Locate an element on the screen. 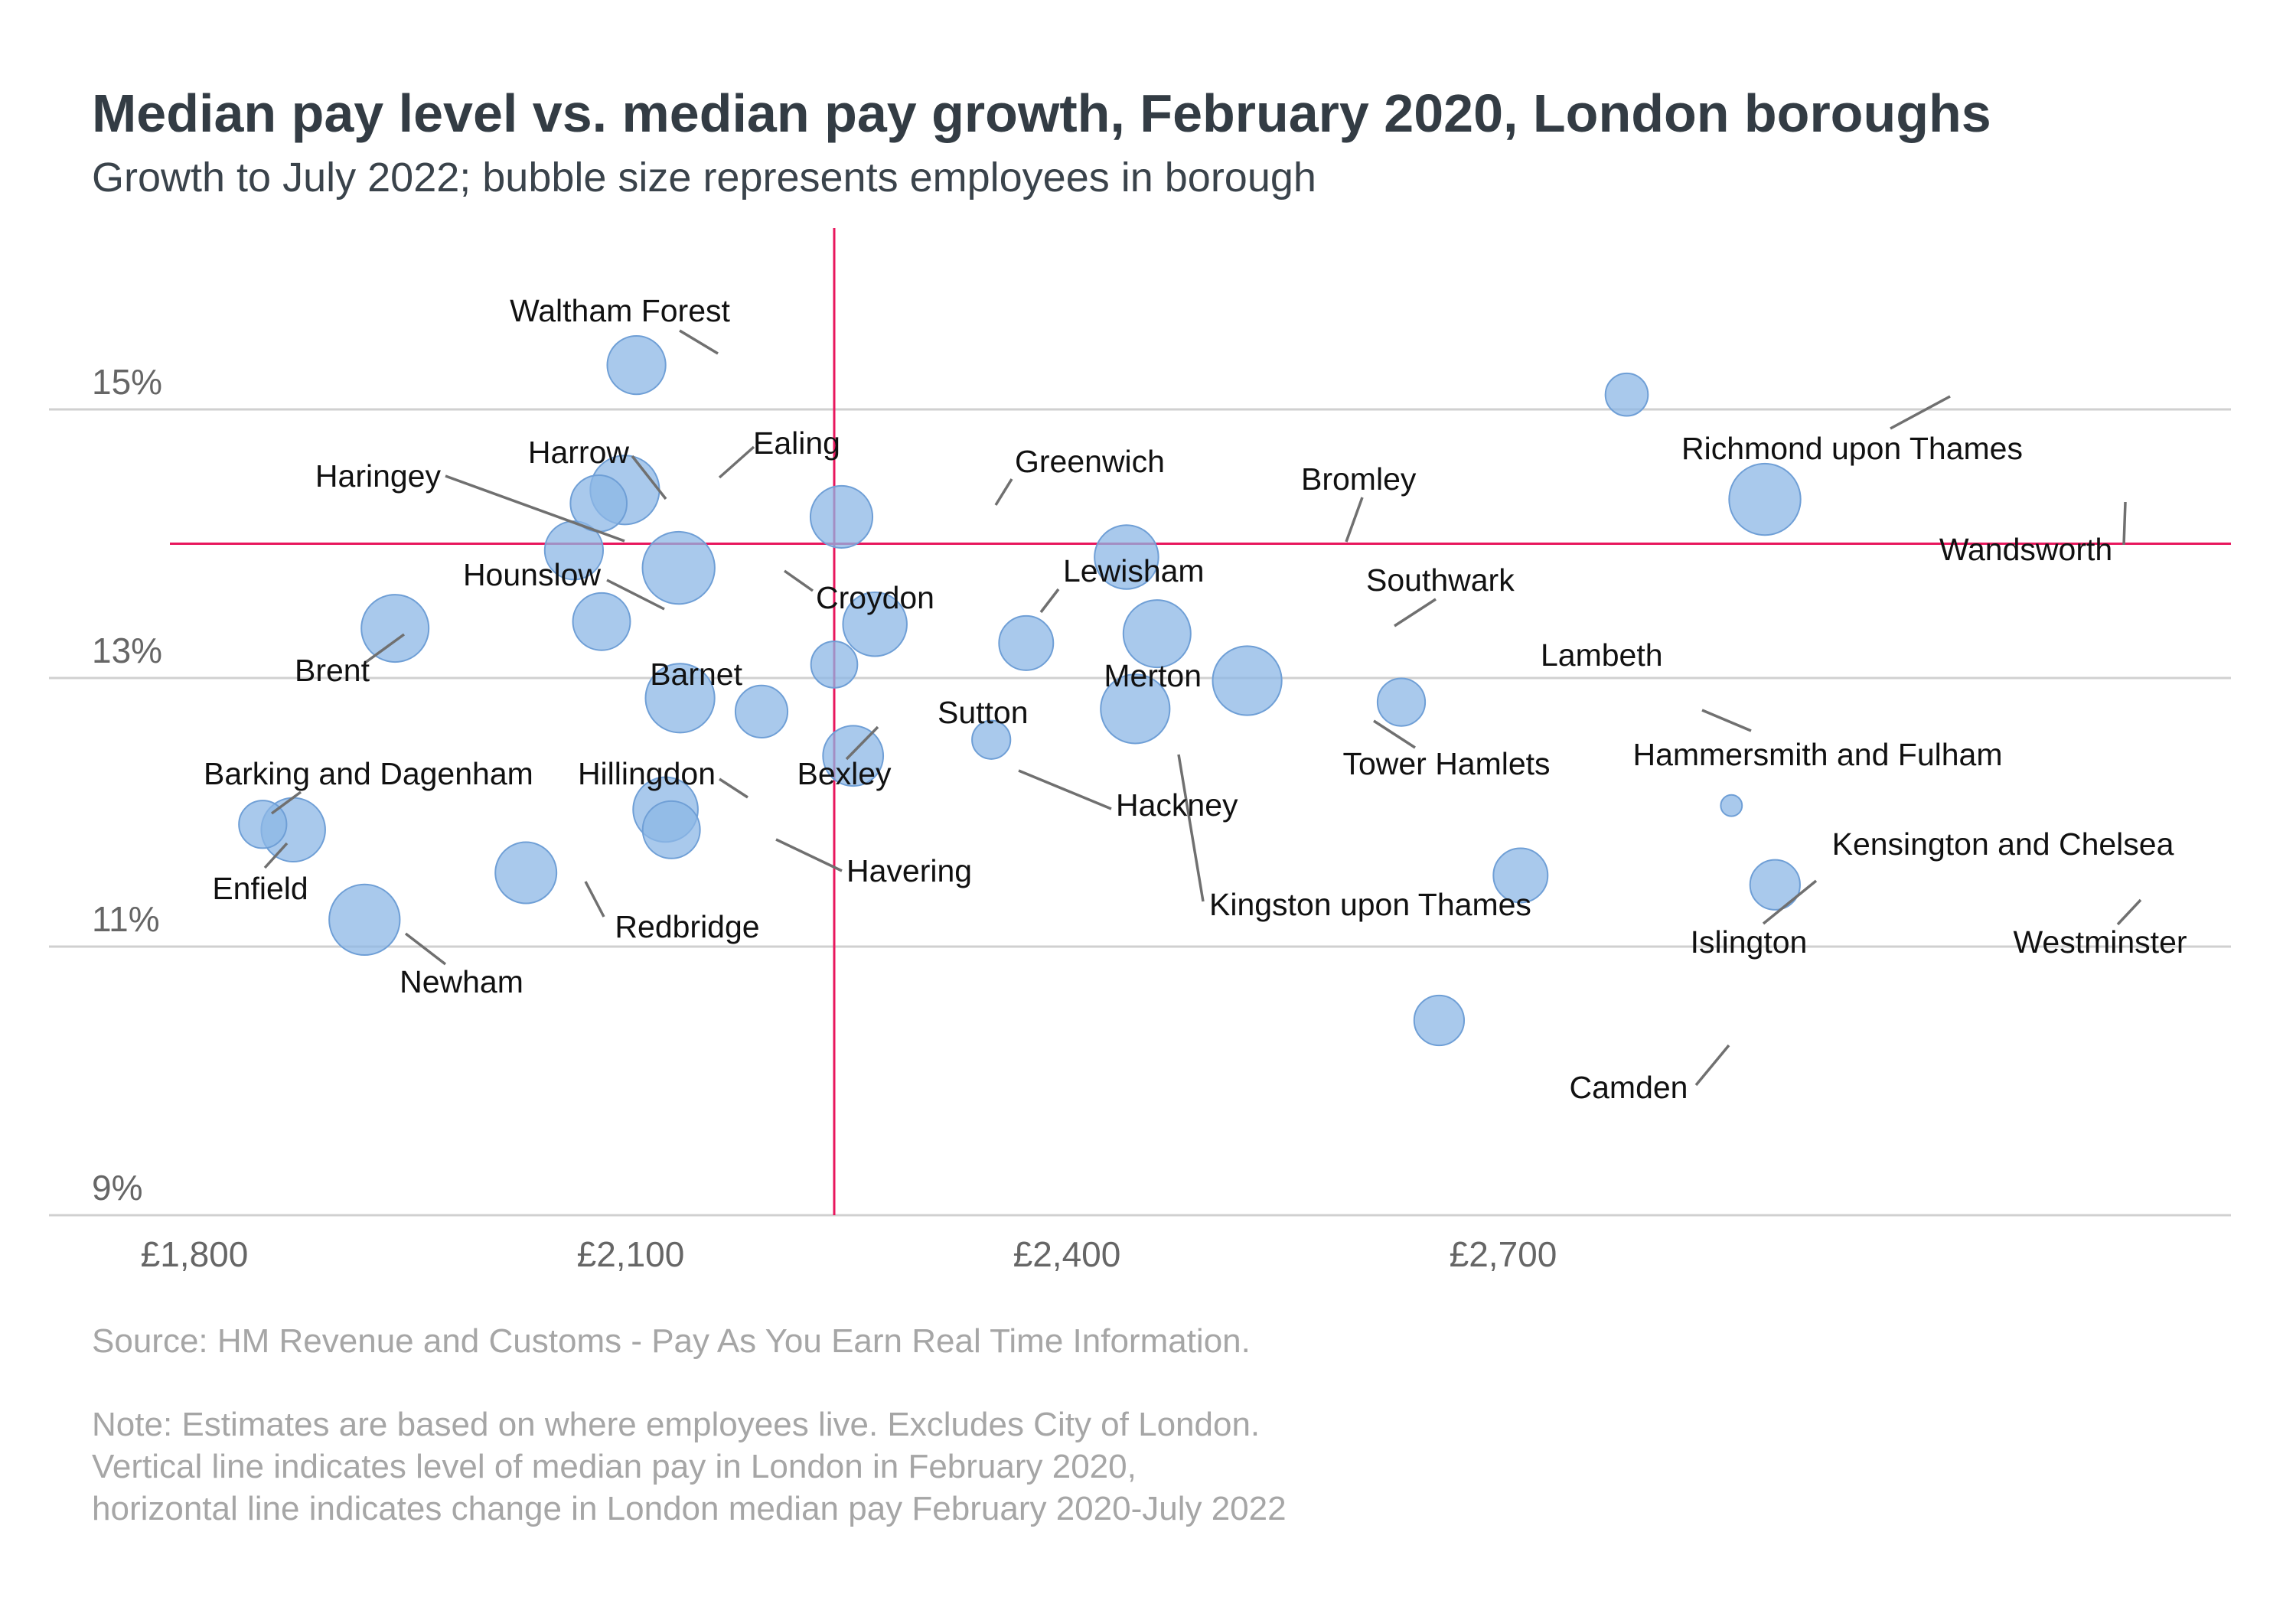 This screenshot has width=2296, height=1607. point-label: Wandsworth is located at coordinates (2025, 550).